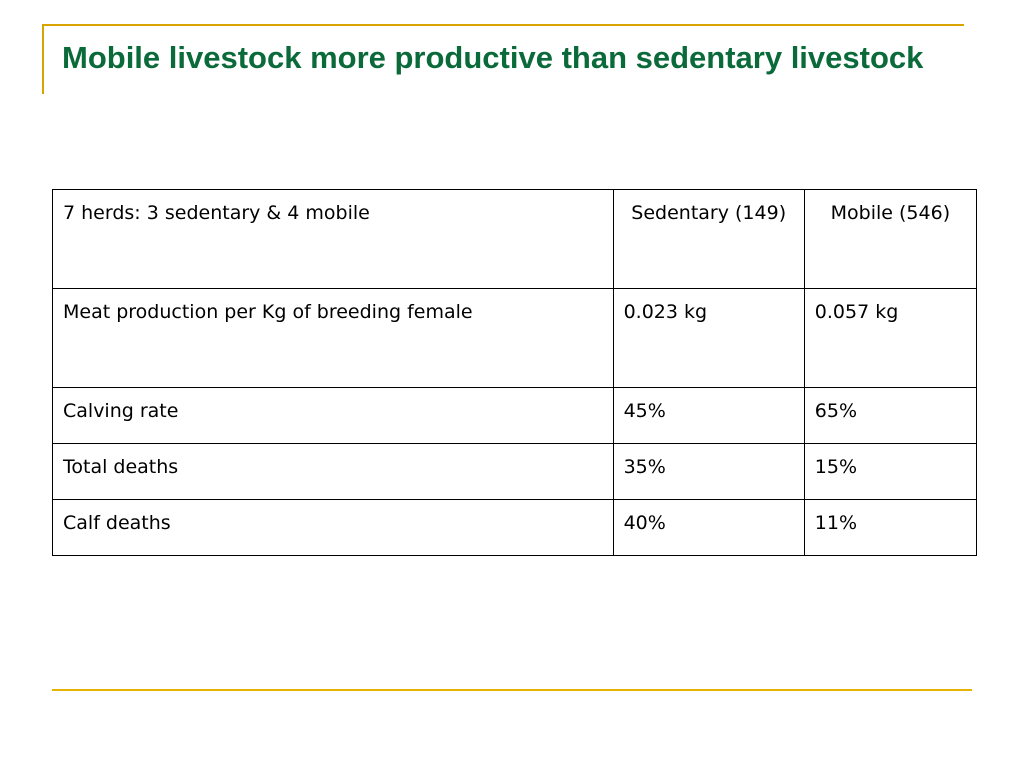  I want to click on accent-line-vertical, so click(43, 59).